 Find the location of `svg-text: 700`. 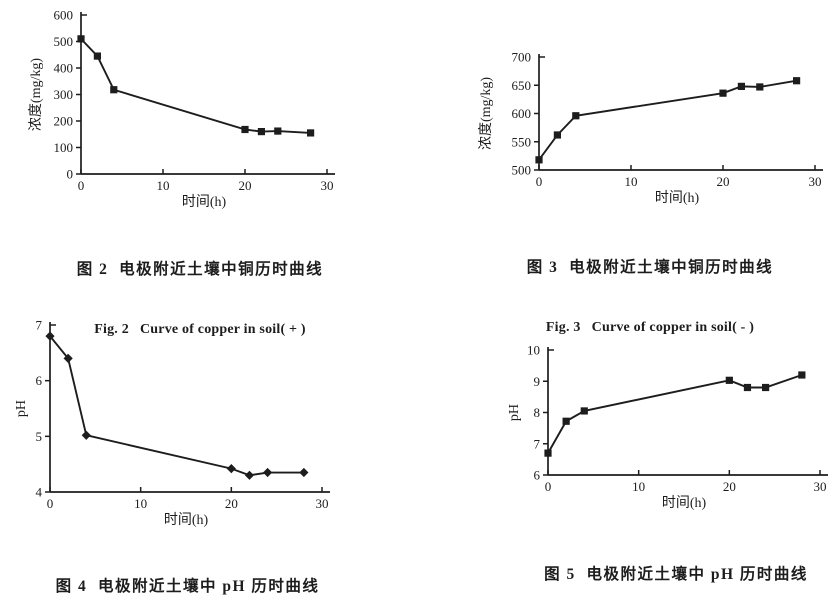

svg-text: 700 is located at coordinates (522, 57).